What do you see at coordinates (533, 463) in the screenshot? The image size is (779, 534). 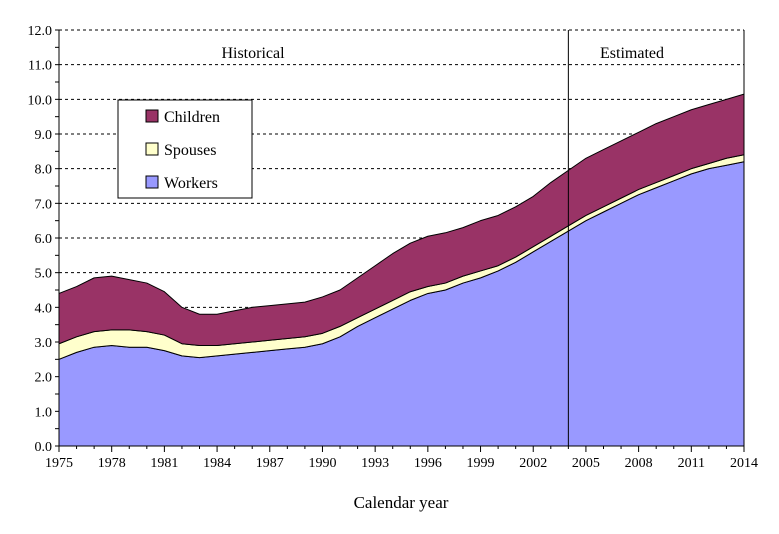 I see `x-tick-label: 2002` at bounding box center [533, 463].